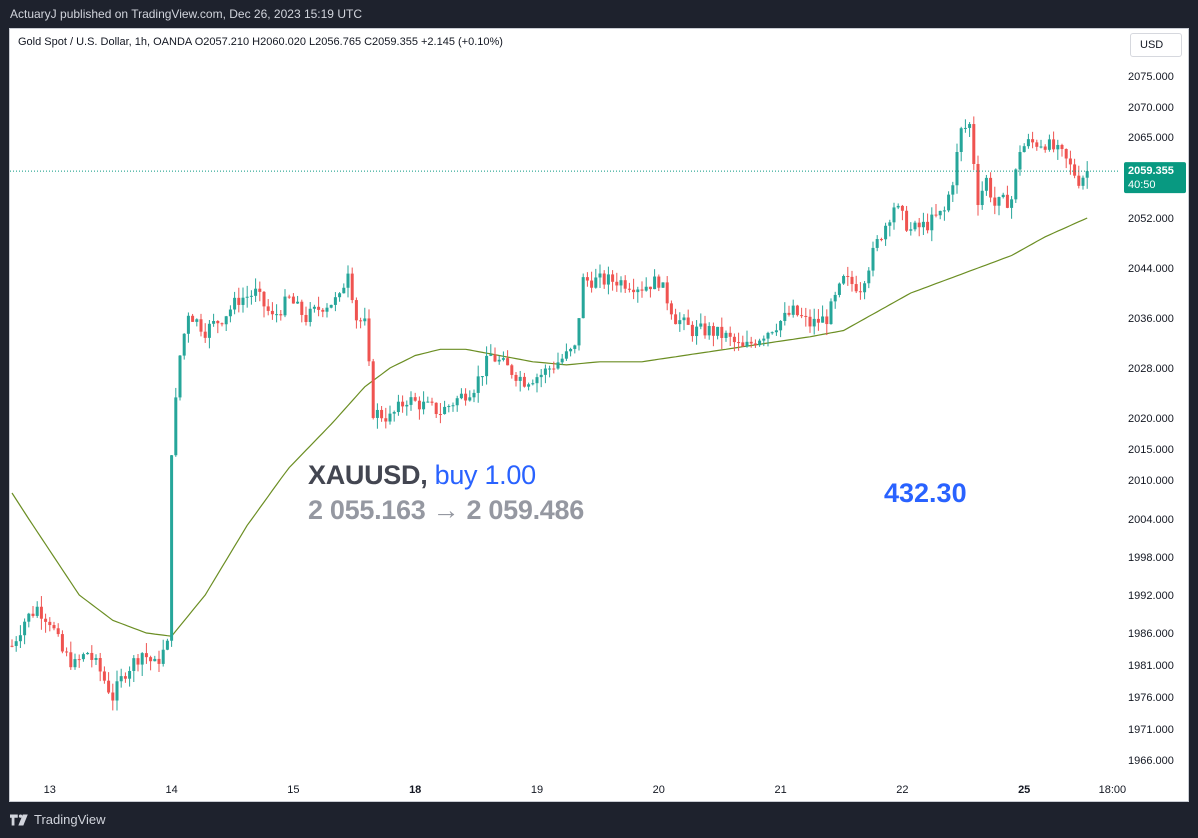 The image size is (1198, 838). What do you see at coordinates (585, 790) in the screenshot?
I see `time-axis: 13 14 15 18 19 20 21 22 25 18:00` at bounding box center [585, 790].